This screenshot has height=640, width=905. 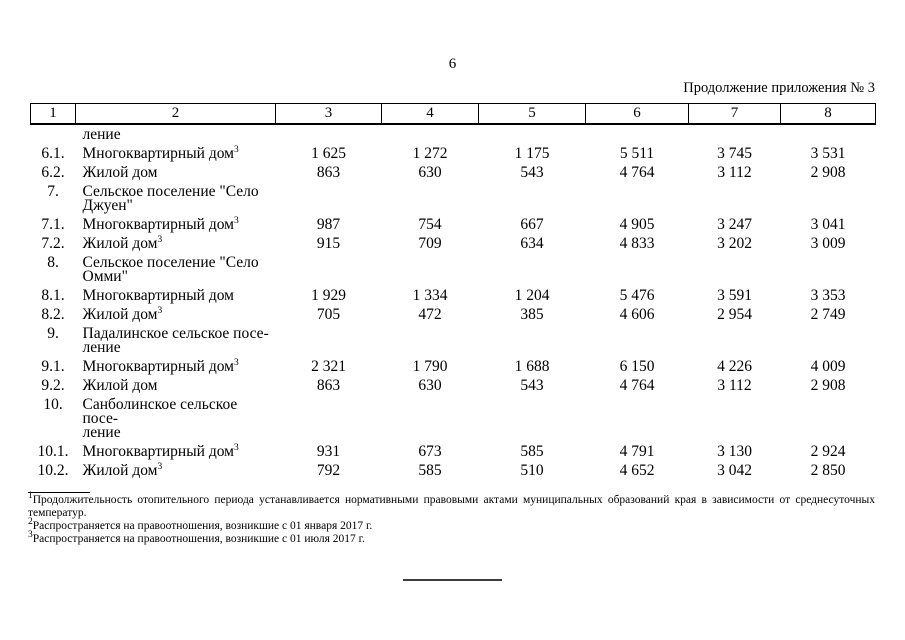 I want to click on cell-value: 2 749, so click(x=828, y=314).